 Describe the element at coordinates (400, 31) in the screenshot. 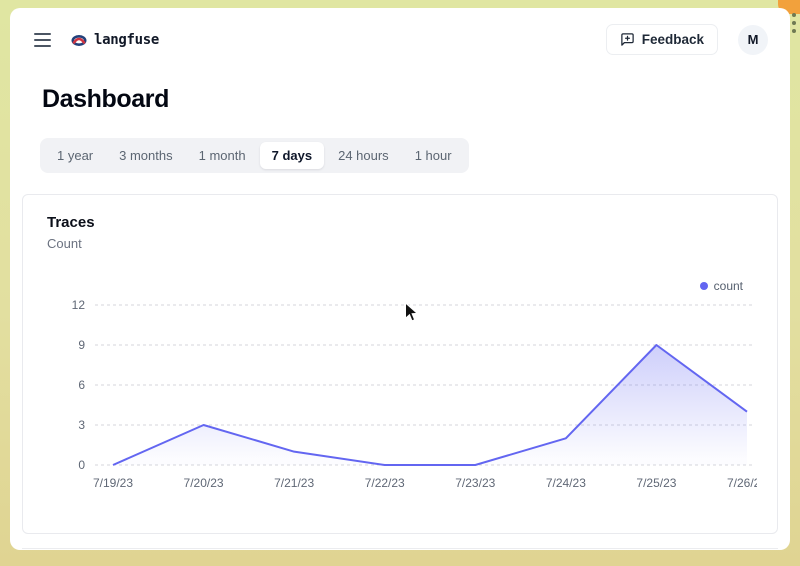

I see `app-header: langfuse Feedback M` at that location.